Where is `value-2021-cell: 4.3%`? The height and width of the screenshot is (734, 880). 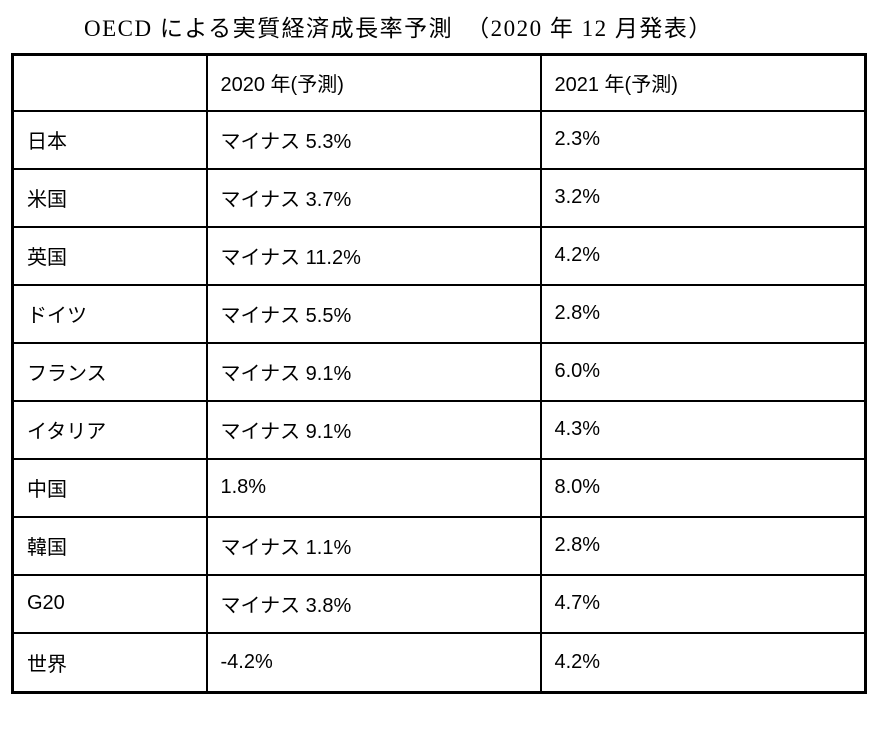 value-2021-cell: 4.3% is located at coordinates (703, 429).